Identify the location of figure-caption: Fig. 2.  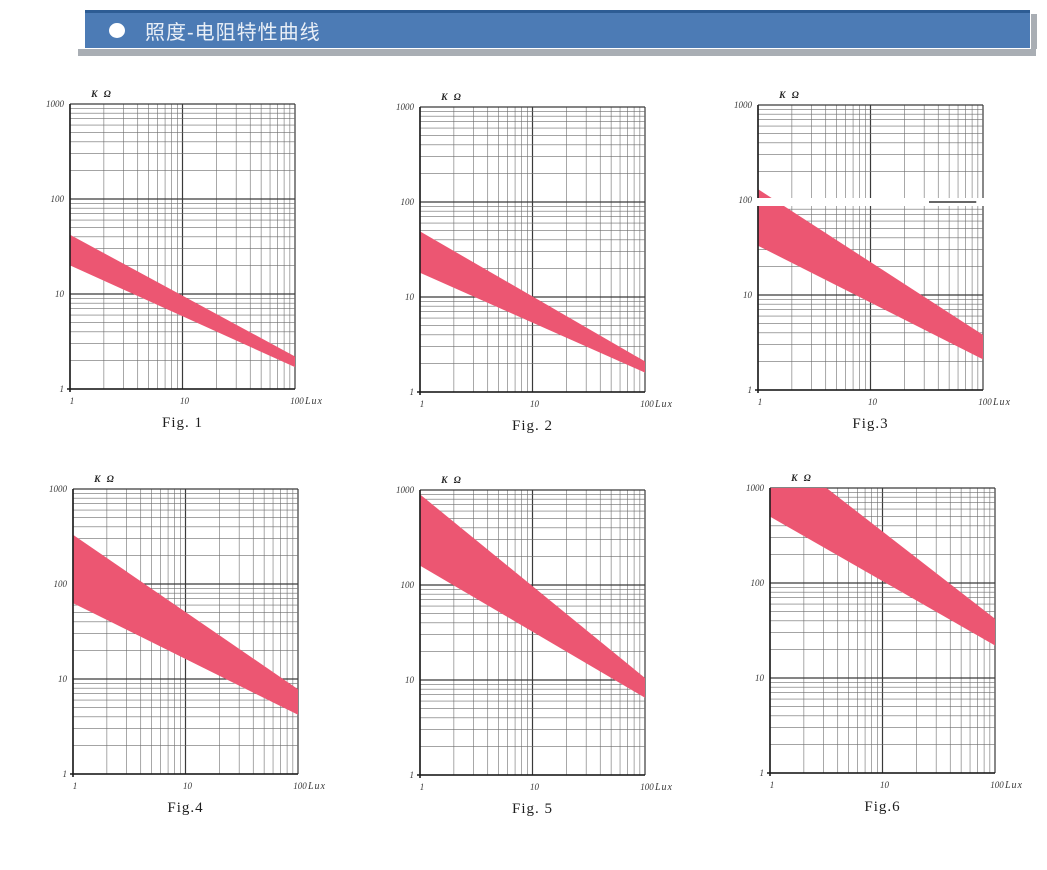
(532, 426).